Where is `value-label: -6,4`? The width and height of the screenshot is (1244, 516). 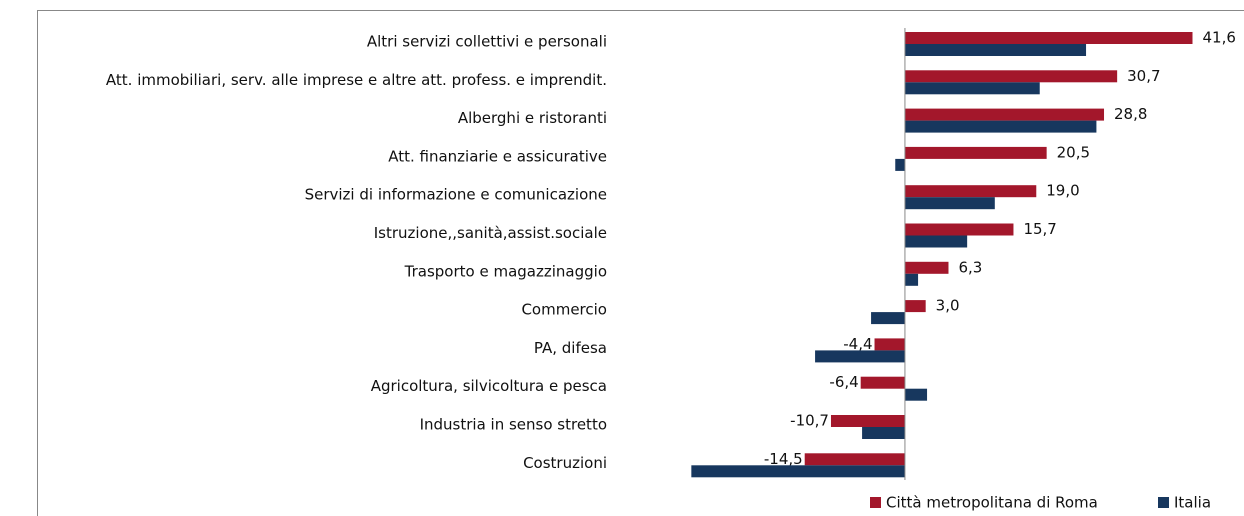
value-label: -6,4 is located at coordinates (843, 382).